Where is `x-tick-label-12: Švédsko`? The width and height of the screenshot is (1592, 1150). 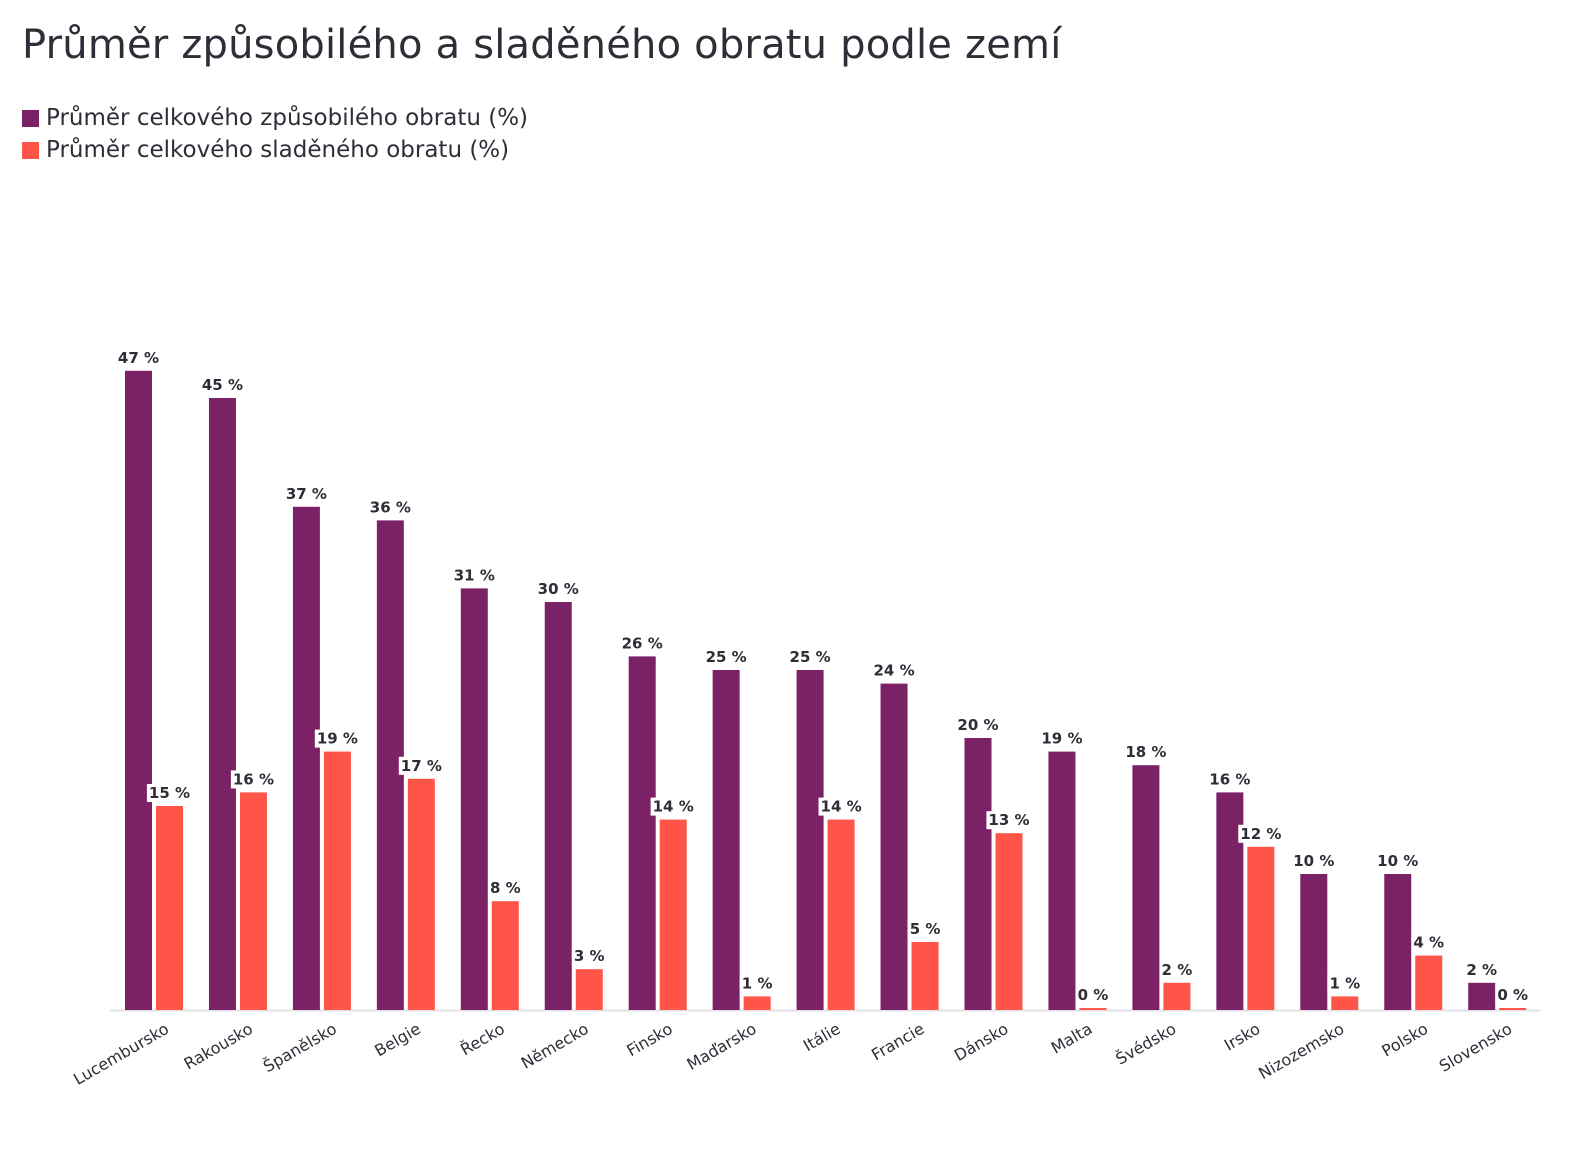 x-tick-label-12: Švédsko is located at coordinates (1145, 1044).